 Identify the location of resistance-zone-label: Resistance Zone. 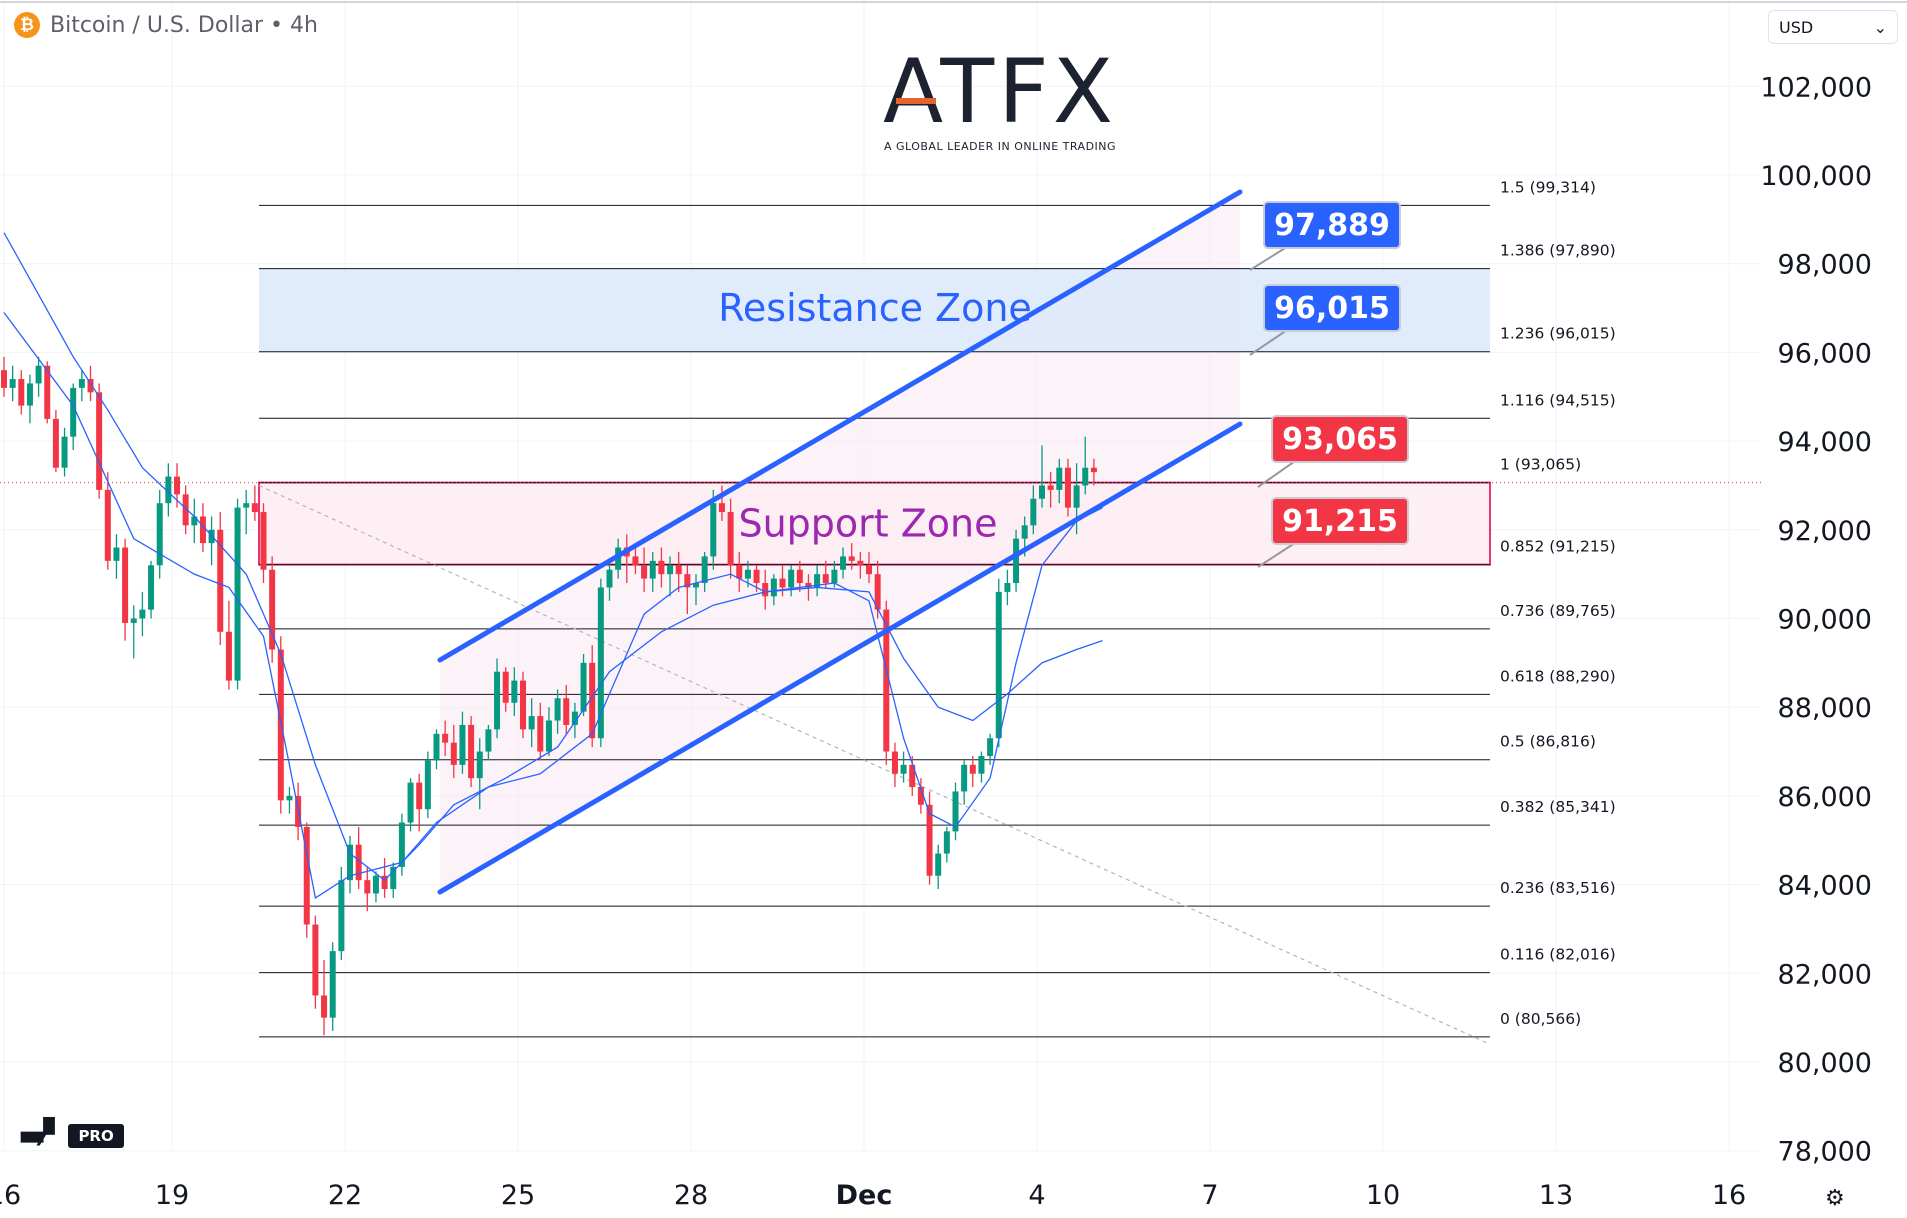
(875, 308).